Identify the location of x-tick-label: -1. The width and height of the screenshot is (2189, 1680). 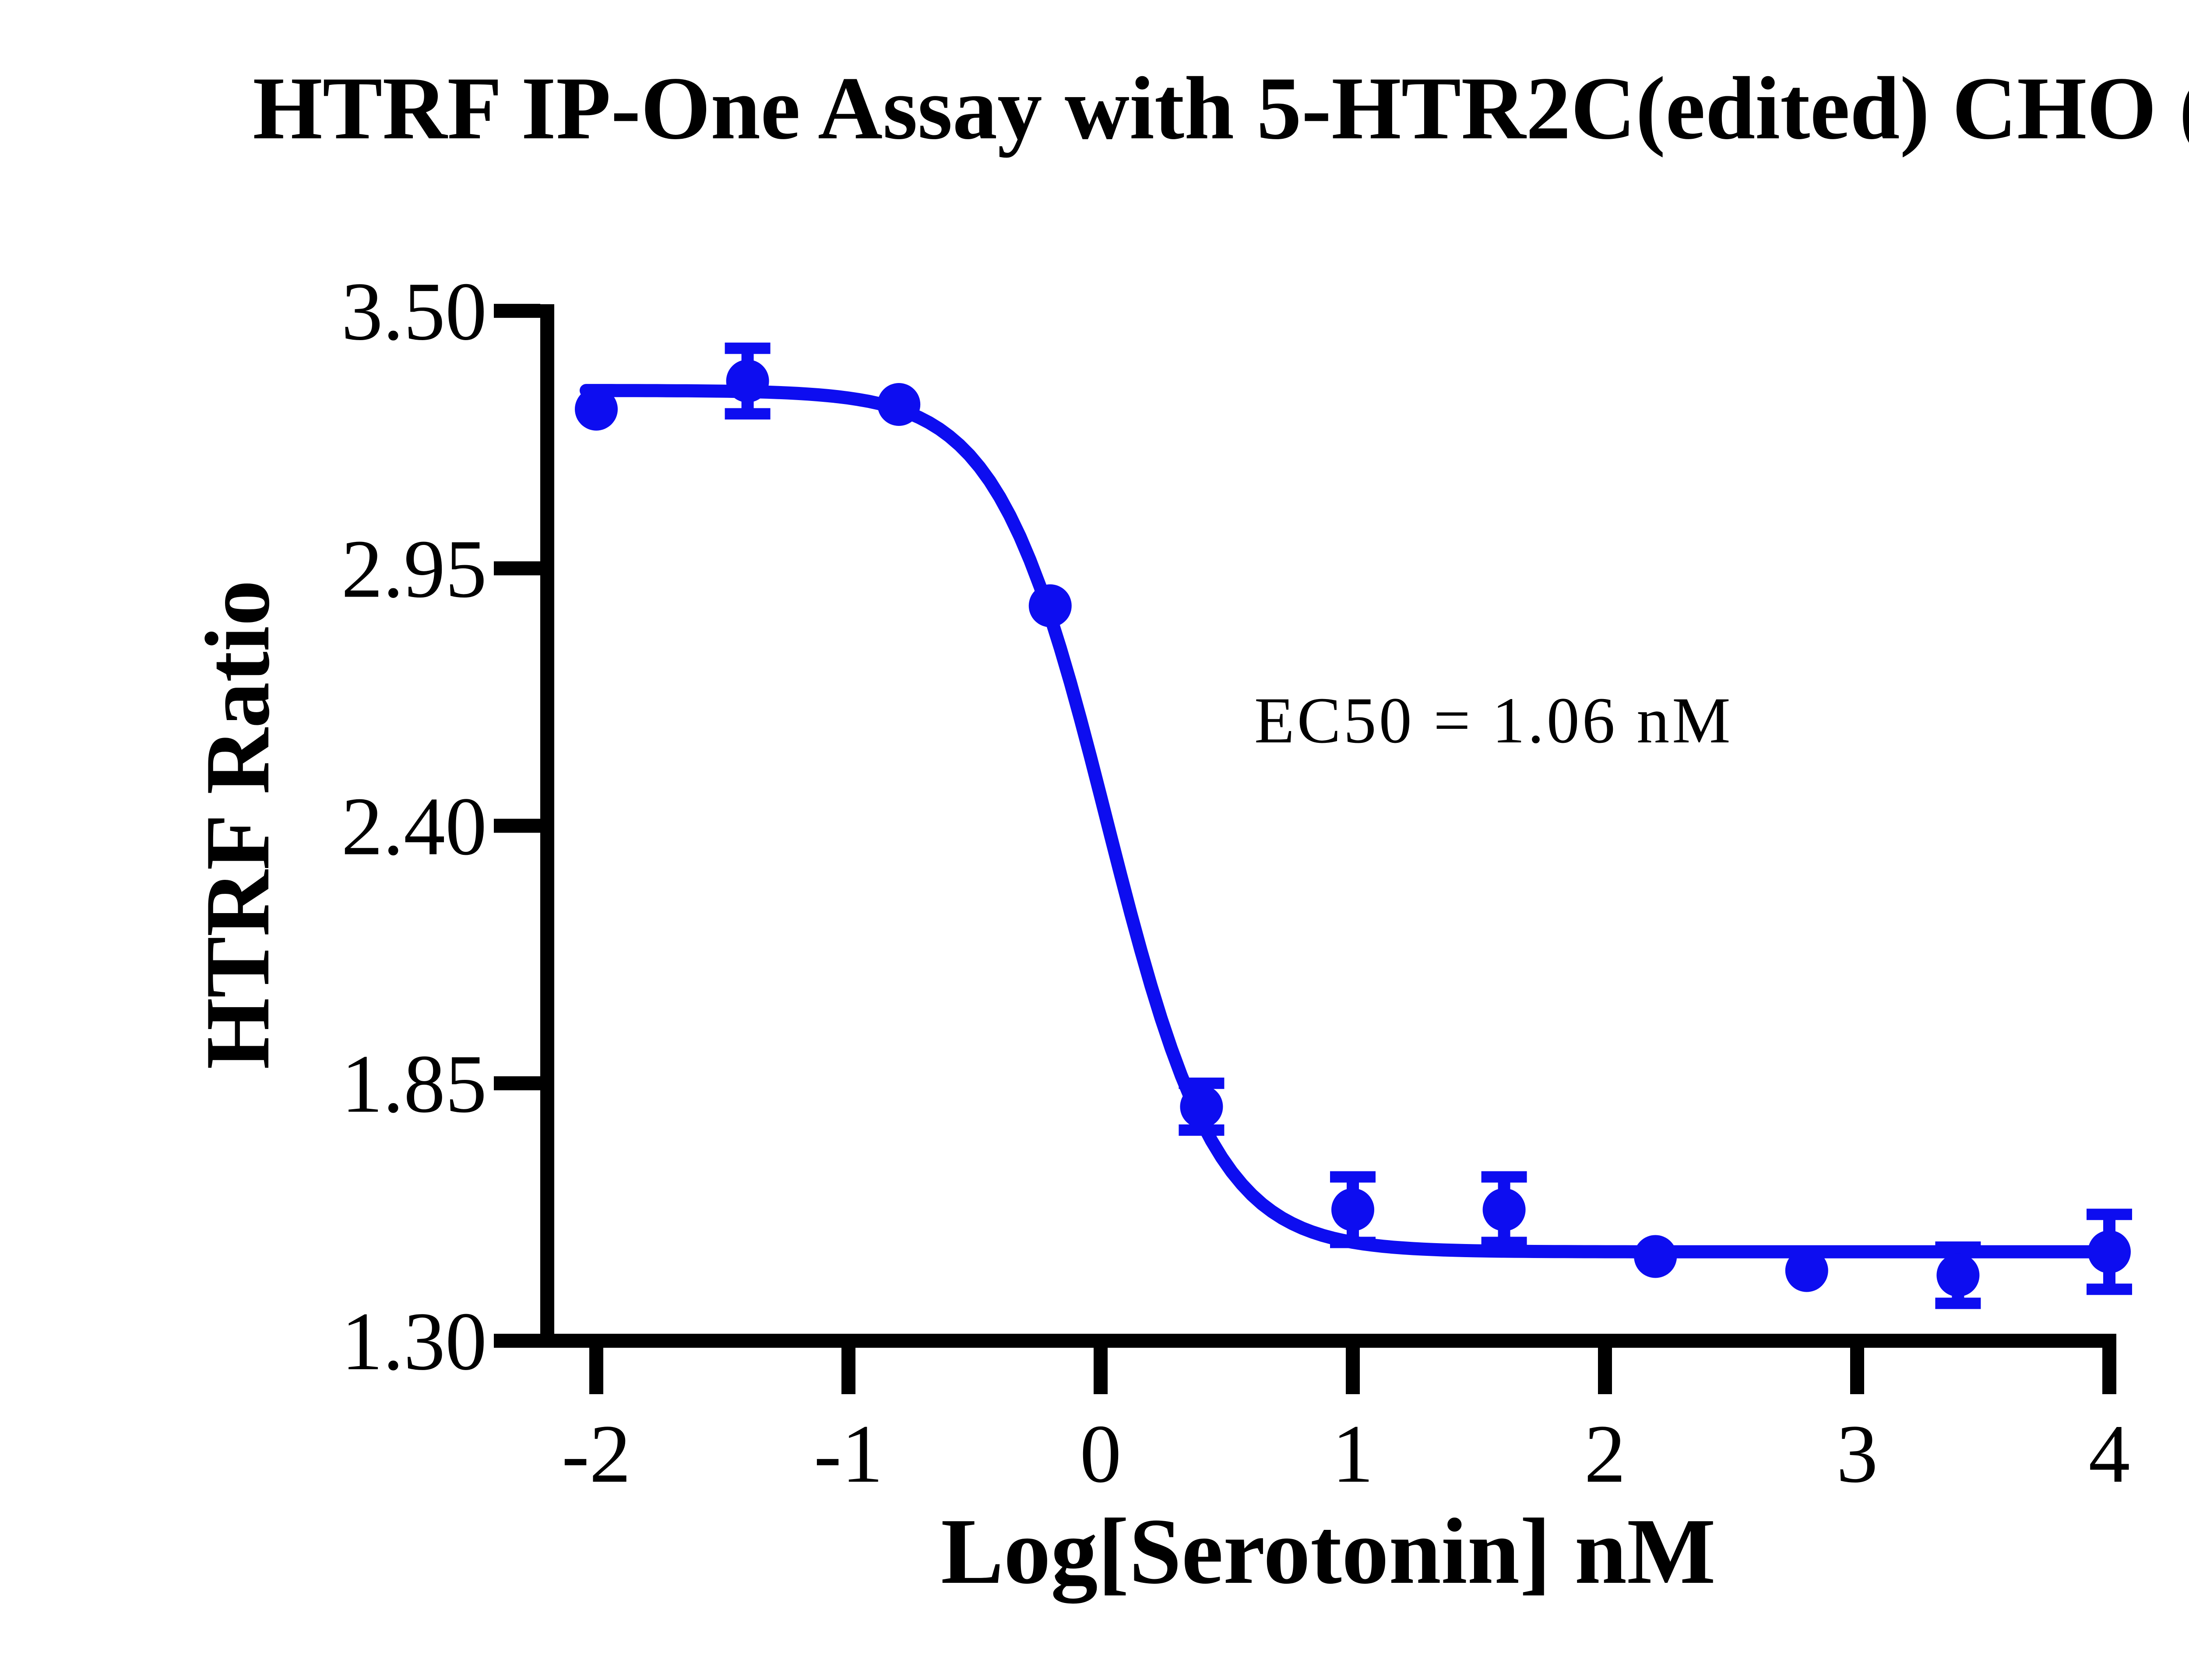
(849, 1454).